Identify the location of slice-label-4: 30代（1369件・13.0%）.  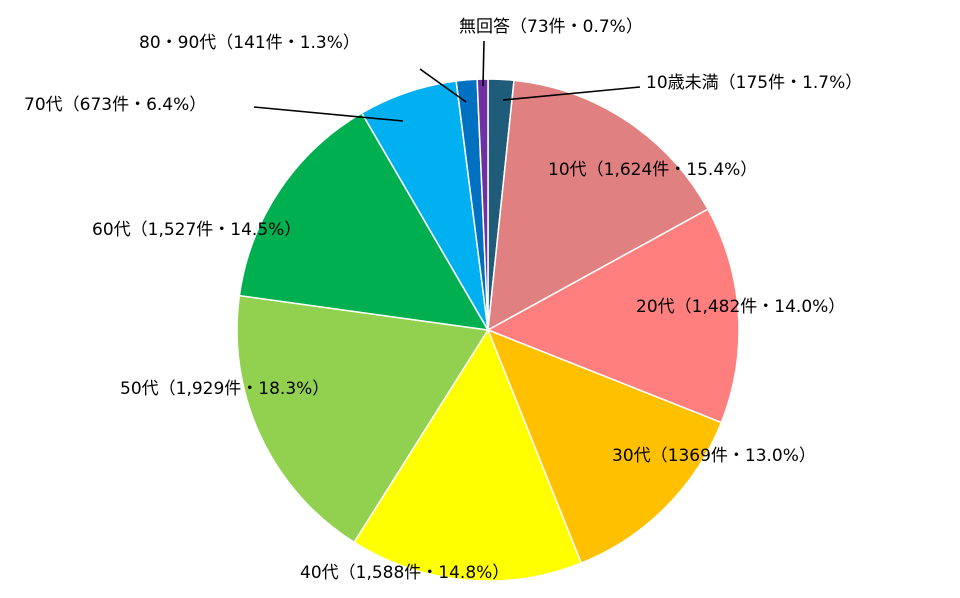
(714, 456).